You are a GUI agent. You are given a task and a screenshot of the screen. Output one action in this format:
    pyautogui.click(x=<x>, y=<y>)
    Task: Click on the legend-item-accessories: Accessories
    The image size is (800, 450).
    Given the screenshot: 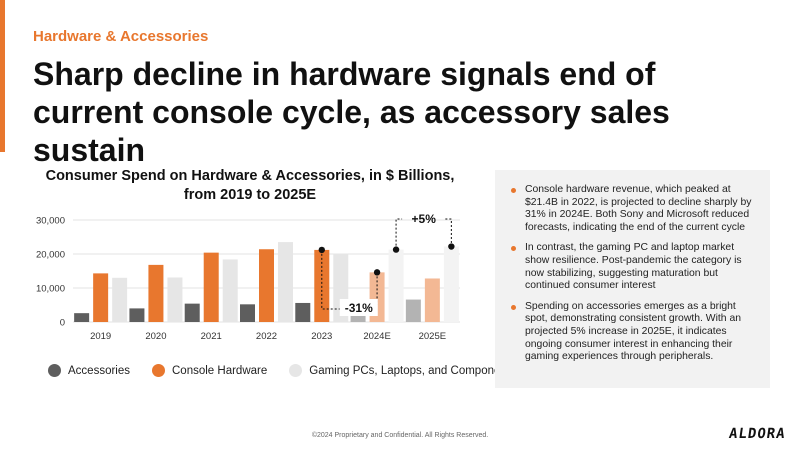 What is the action you would take?
    pyautogui.click(x=89, y=370)
    